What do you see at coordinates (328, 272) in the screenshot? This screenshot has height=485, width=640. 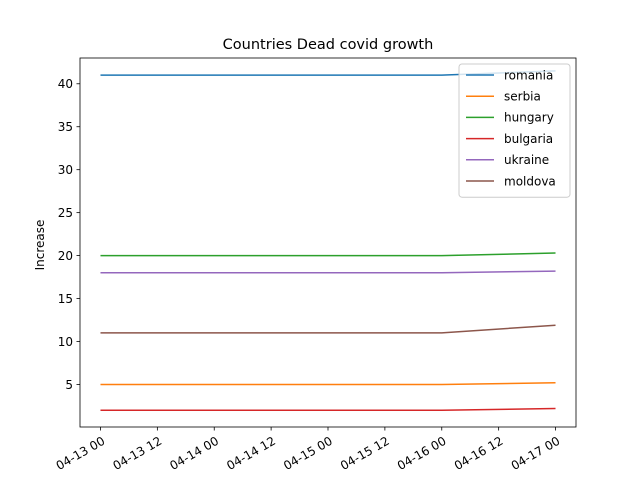 I see `series-line-ukraine` at bounding box center [328, 272].